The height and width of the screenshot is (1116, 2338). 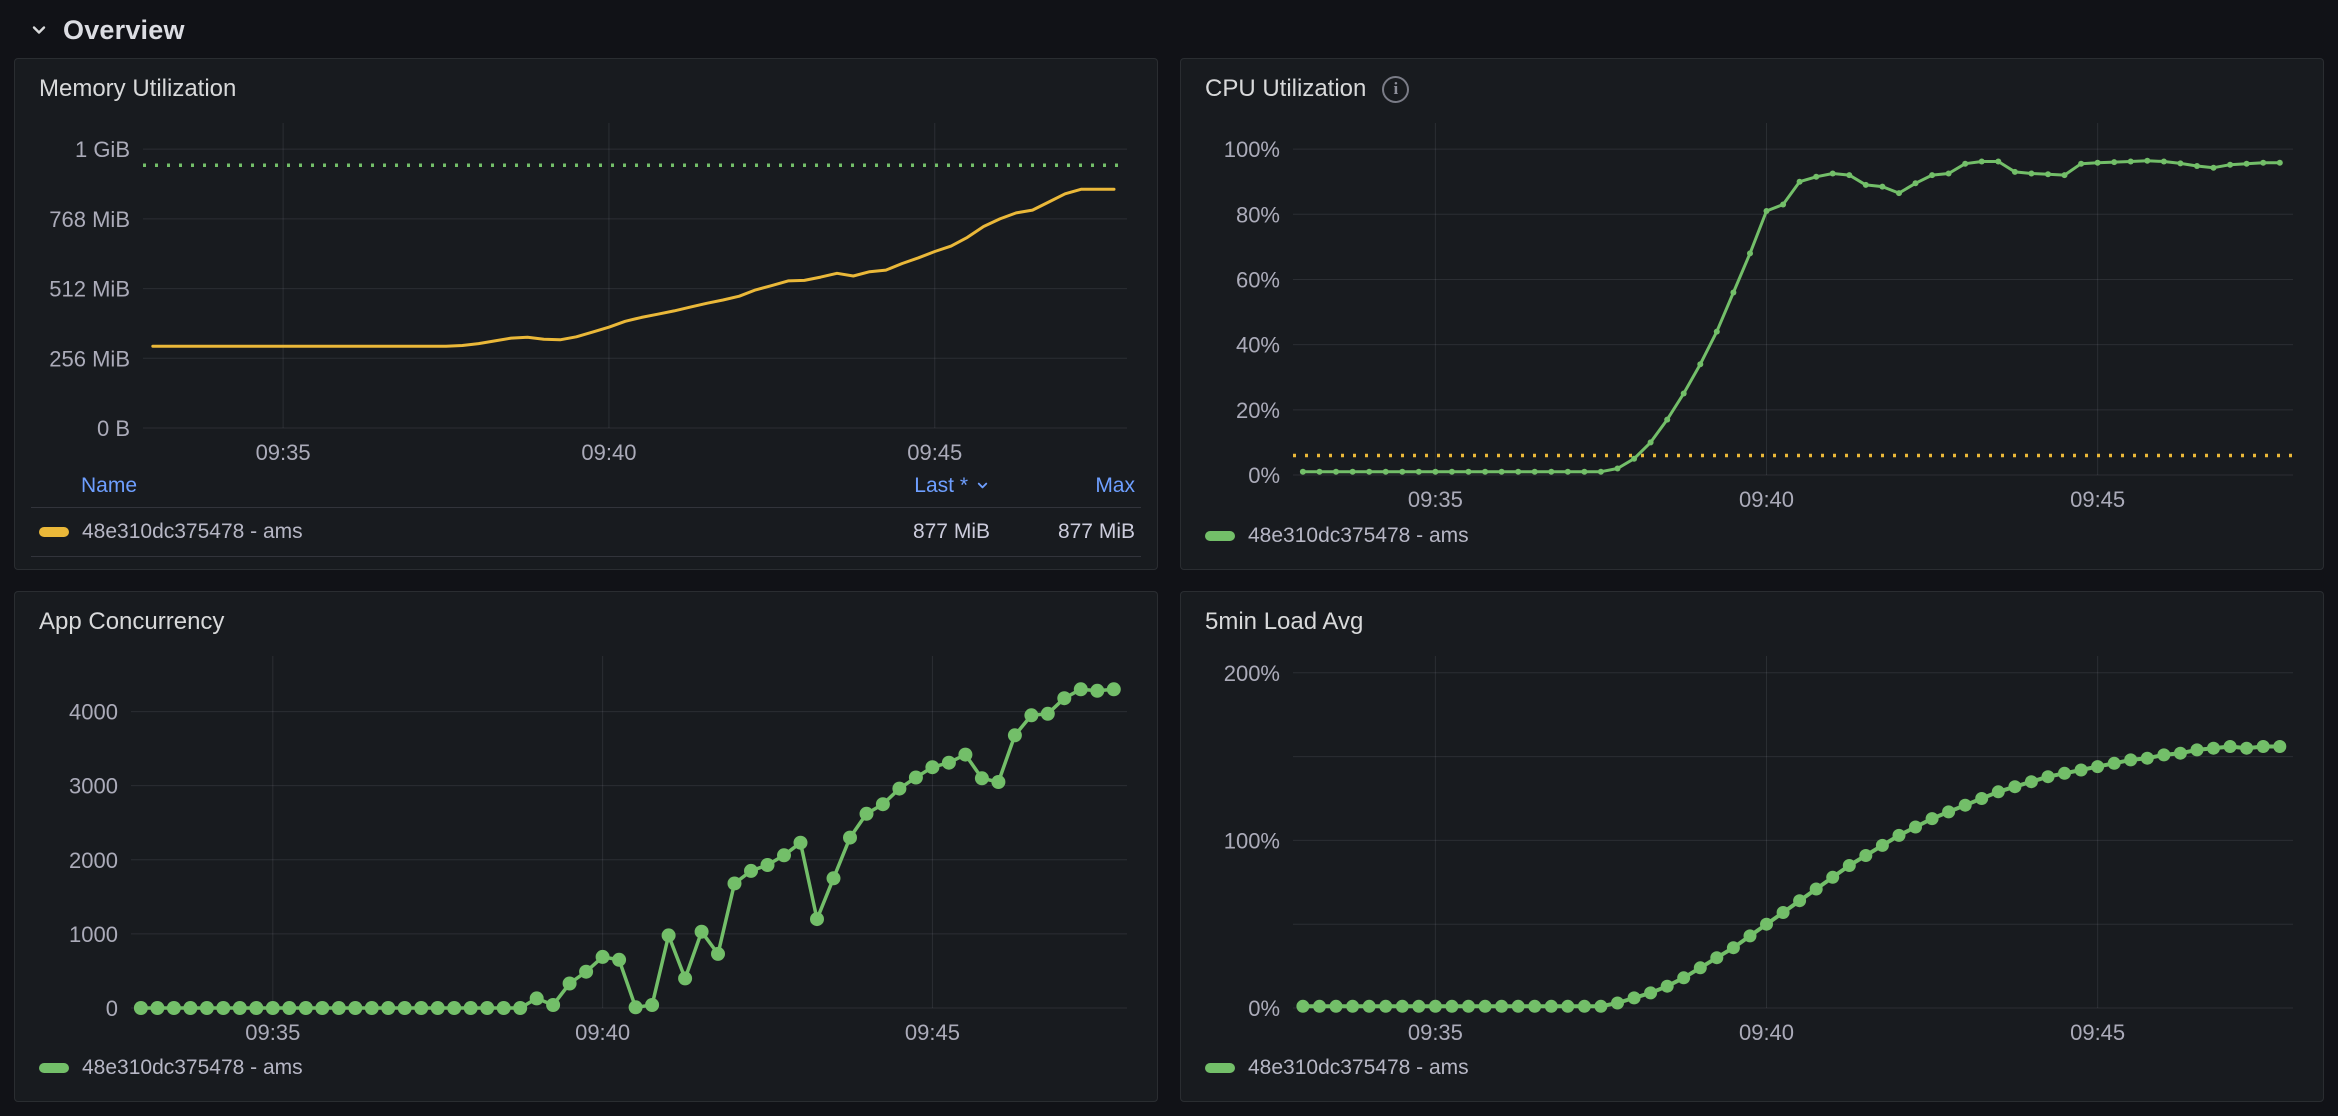 I want to click on legend-column-name: Name, so click(x=109, y=485).